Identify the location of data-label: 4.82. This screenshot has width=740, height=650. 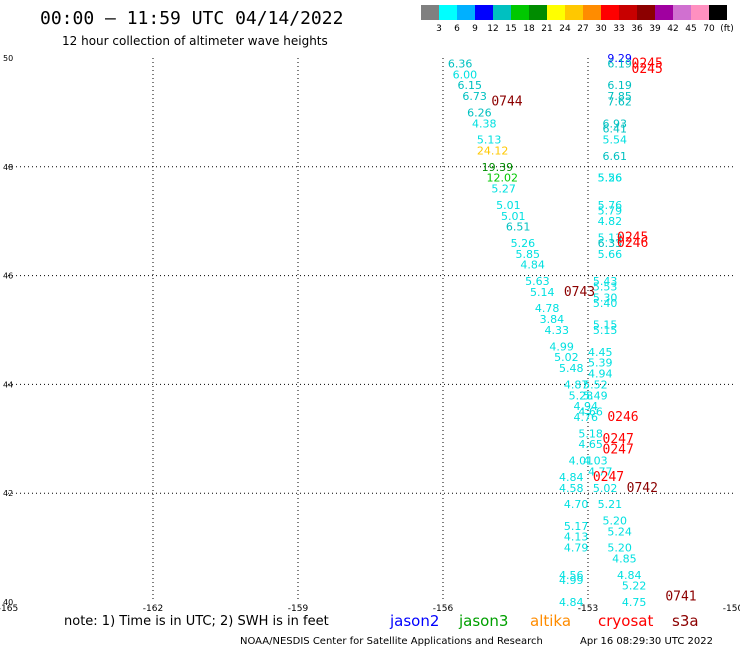
(610, 221).